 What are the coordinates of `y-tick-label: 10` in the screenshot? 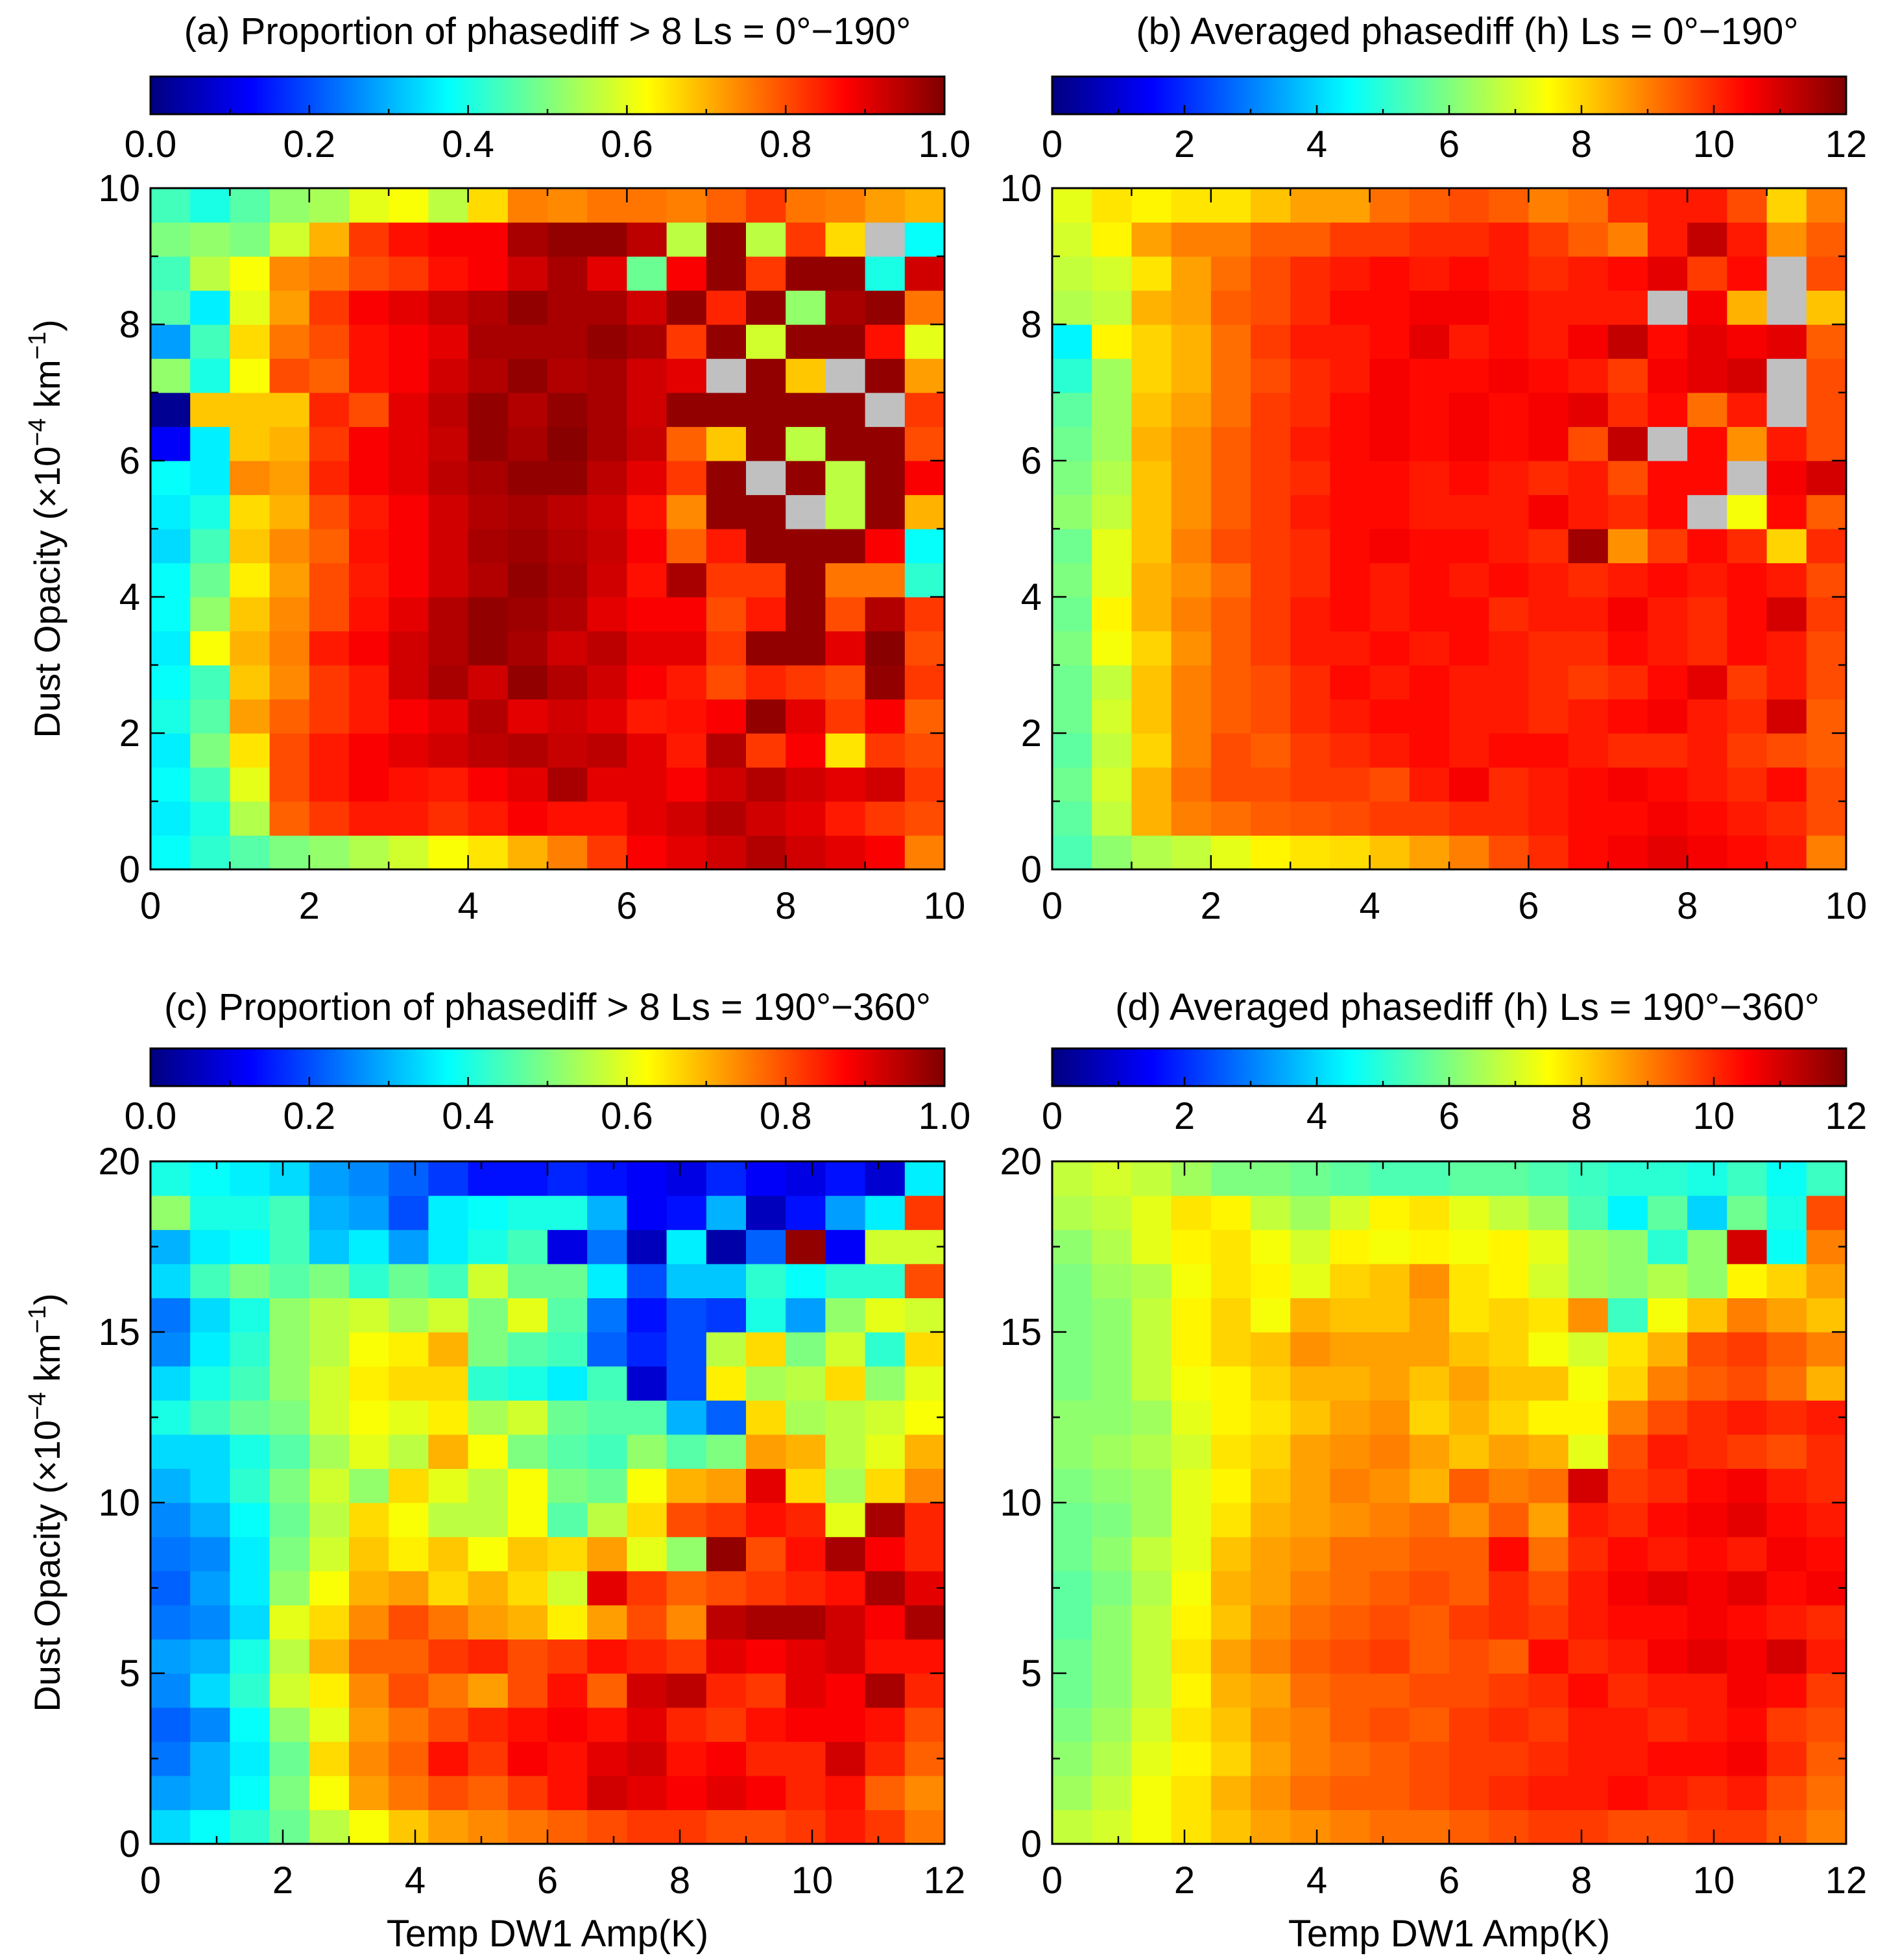 It's located at (119, 188).